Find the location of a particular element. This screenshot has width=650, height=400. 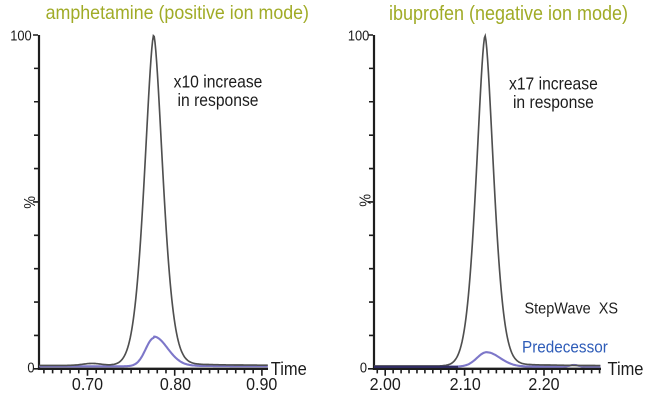

svg-text: 0.70 is located at coordinates (87, 384).